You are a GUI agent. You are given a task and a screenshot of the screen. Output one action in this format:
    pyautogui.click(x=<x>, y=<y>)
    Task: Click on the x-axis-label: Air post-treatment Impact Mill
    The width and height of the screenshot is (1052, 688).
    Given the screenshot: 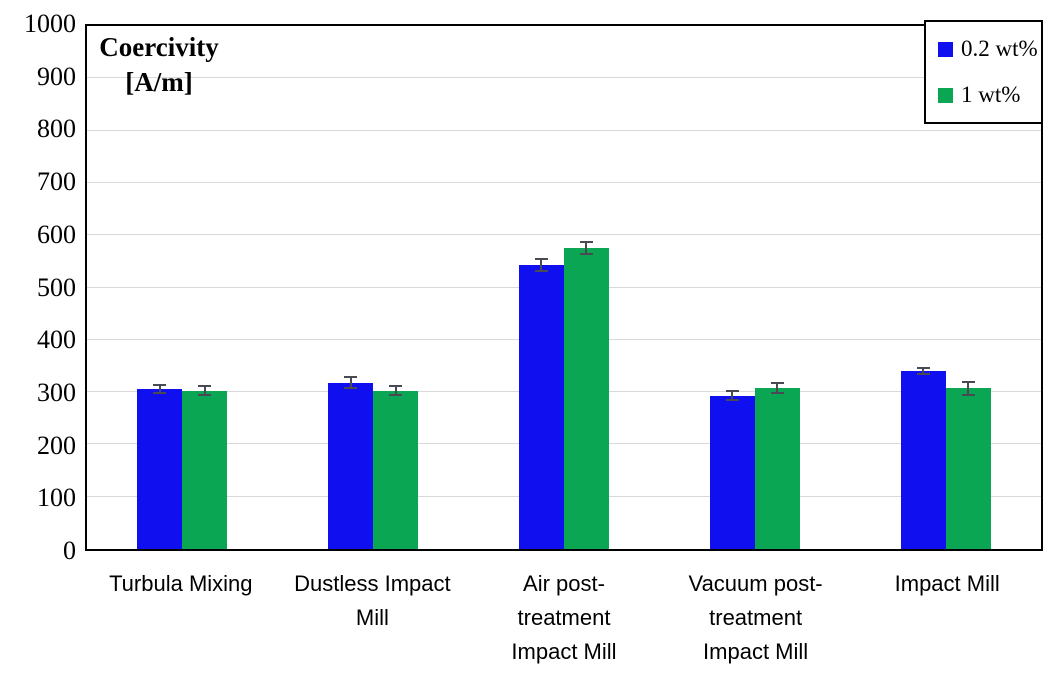 What is the action you would take?
    pyautogui.click(x=564, y=618)
    